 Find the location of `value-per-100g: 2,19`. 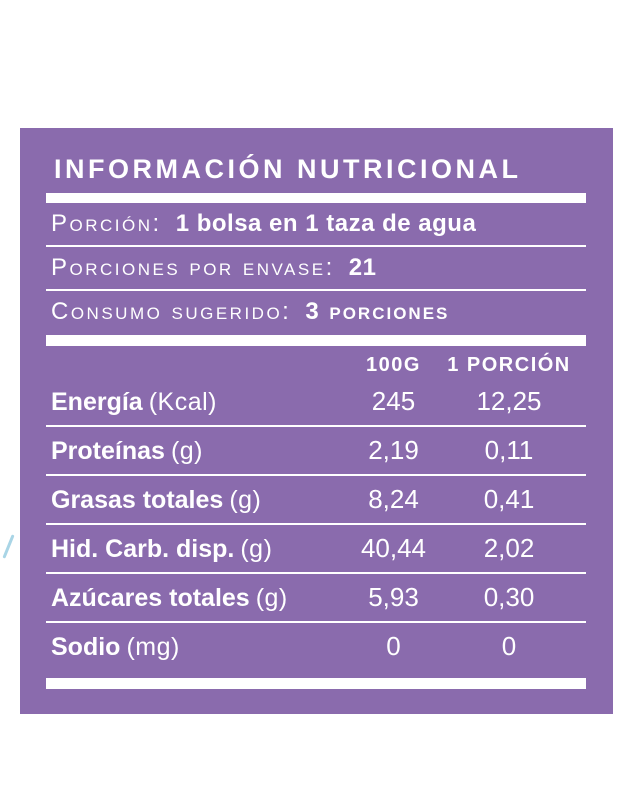

value-per-100g: 2,19 is located at coordinates (393, 450).